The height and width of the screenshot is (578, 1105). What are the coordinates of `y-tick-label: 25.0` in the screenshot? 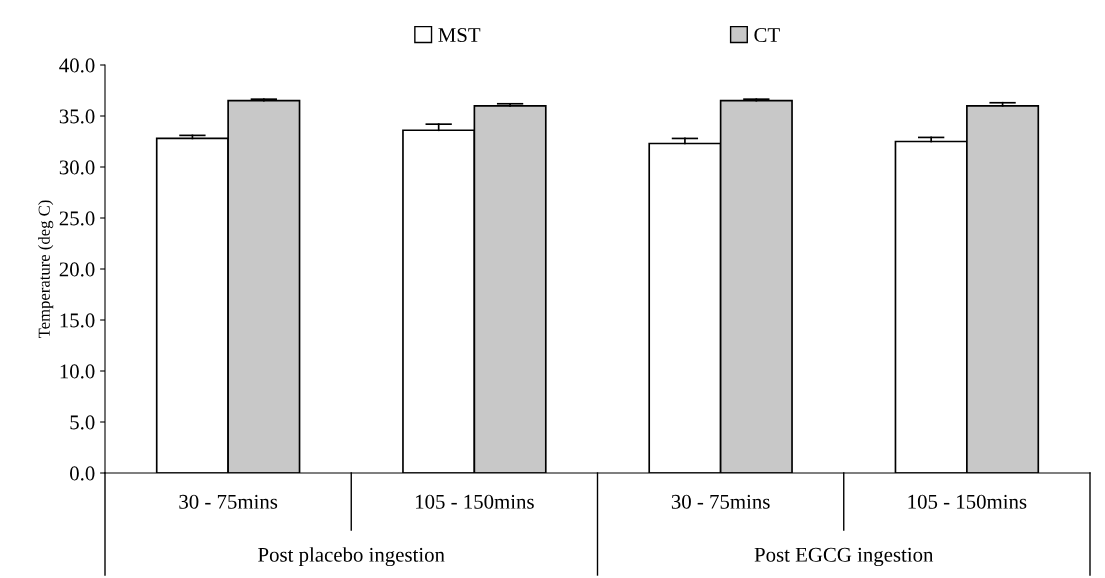 It's located at (77, 218).